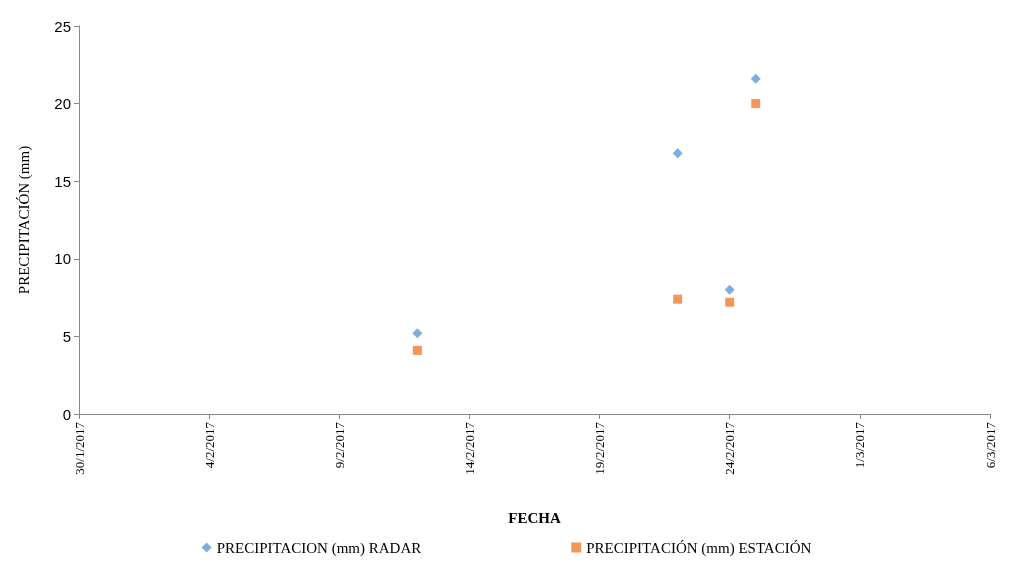  I want to click on x-tick-label: 24/2/2017, so click(730, 448).